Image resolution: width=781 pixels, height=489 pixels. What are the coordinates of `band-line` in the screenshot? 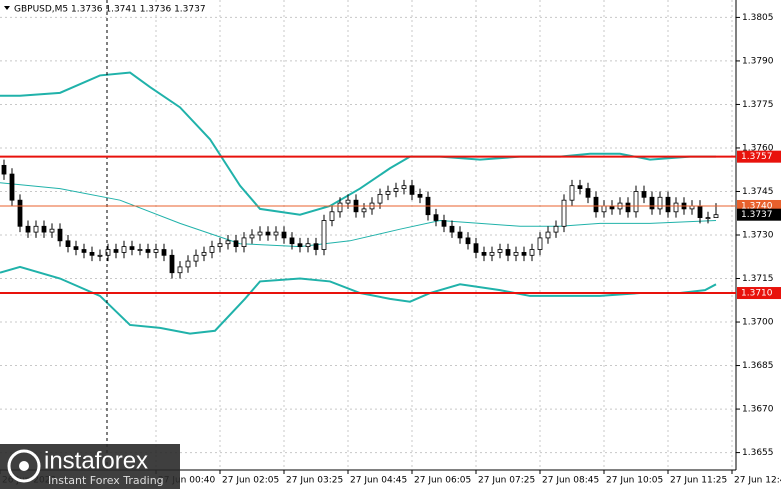 It's located at (358, 215).